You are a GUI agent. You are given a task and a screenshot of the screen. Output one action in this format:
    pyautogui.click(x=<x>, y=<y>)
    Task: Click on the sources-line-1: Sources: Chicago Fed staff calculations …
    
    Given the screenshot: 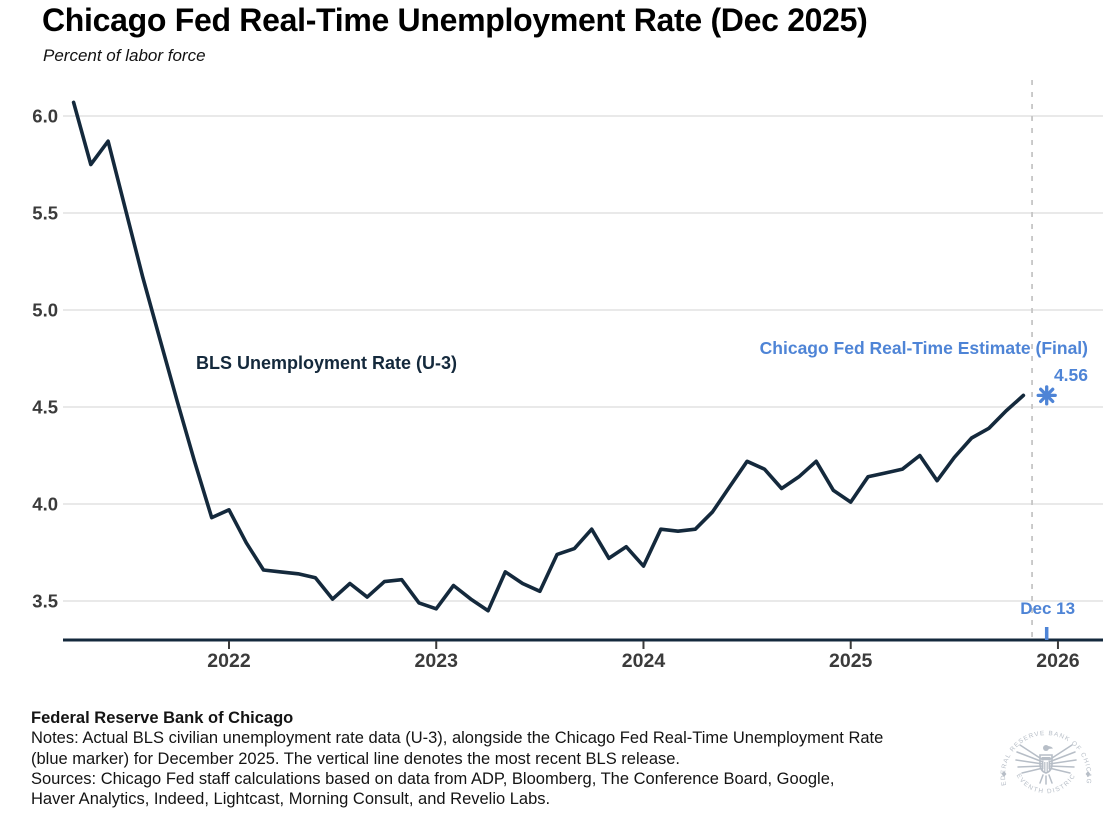 What is the action you would take?
    pyautogui.click(x=433, y=778)
    